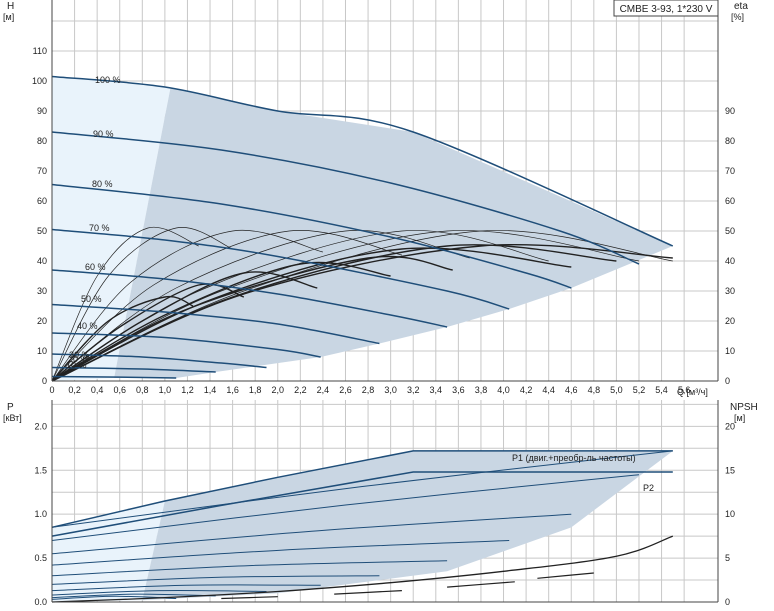 This screenshot has height=611, width=774. Describe the element at coordinates (232, 390) in the screenshot. I see `x-tick-label: 1,6` at that location.